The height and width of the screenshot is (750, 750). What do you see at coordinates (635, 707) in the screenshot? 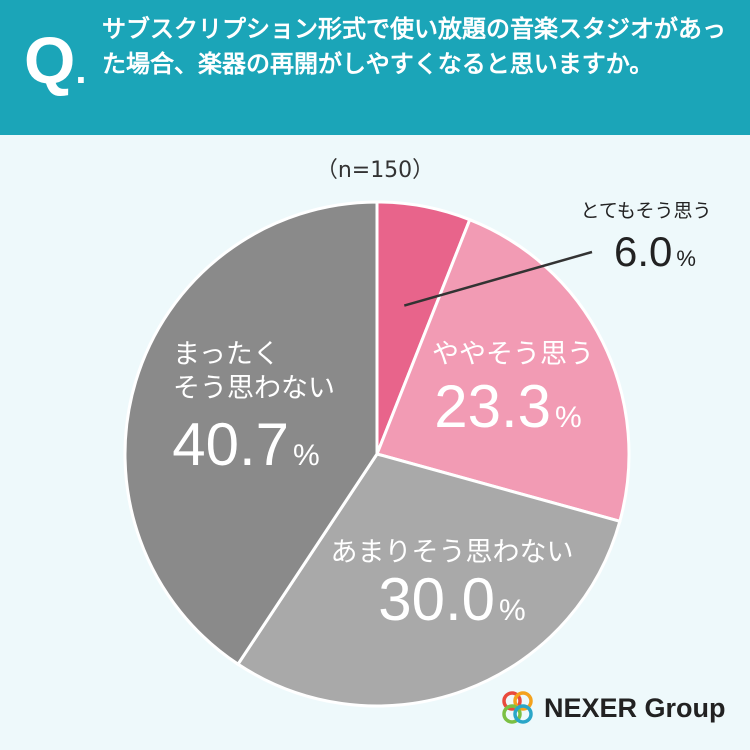
I see `logo-text: NEXER Group` at bounding box center [635, 707].